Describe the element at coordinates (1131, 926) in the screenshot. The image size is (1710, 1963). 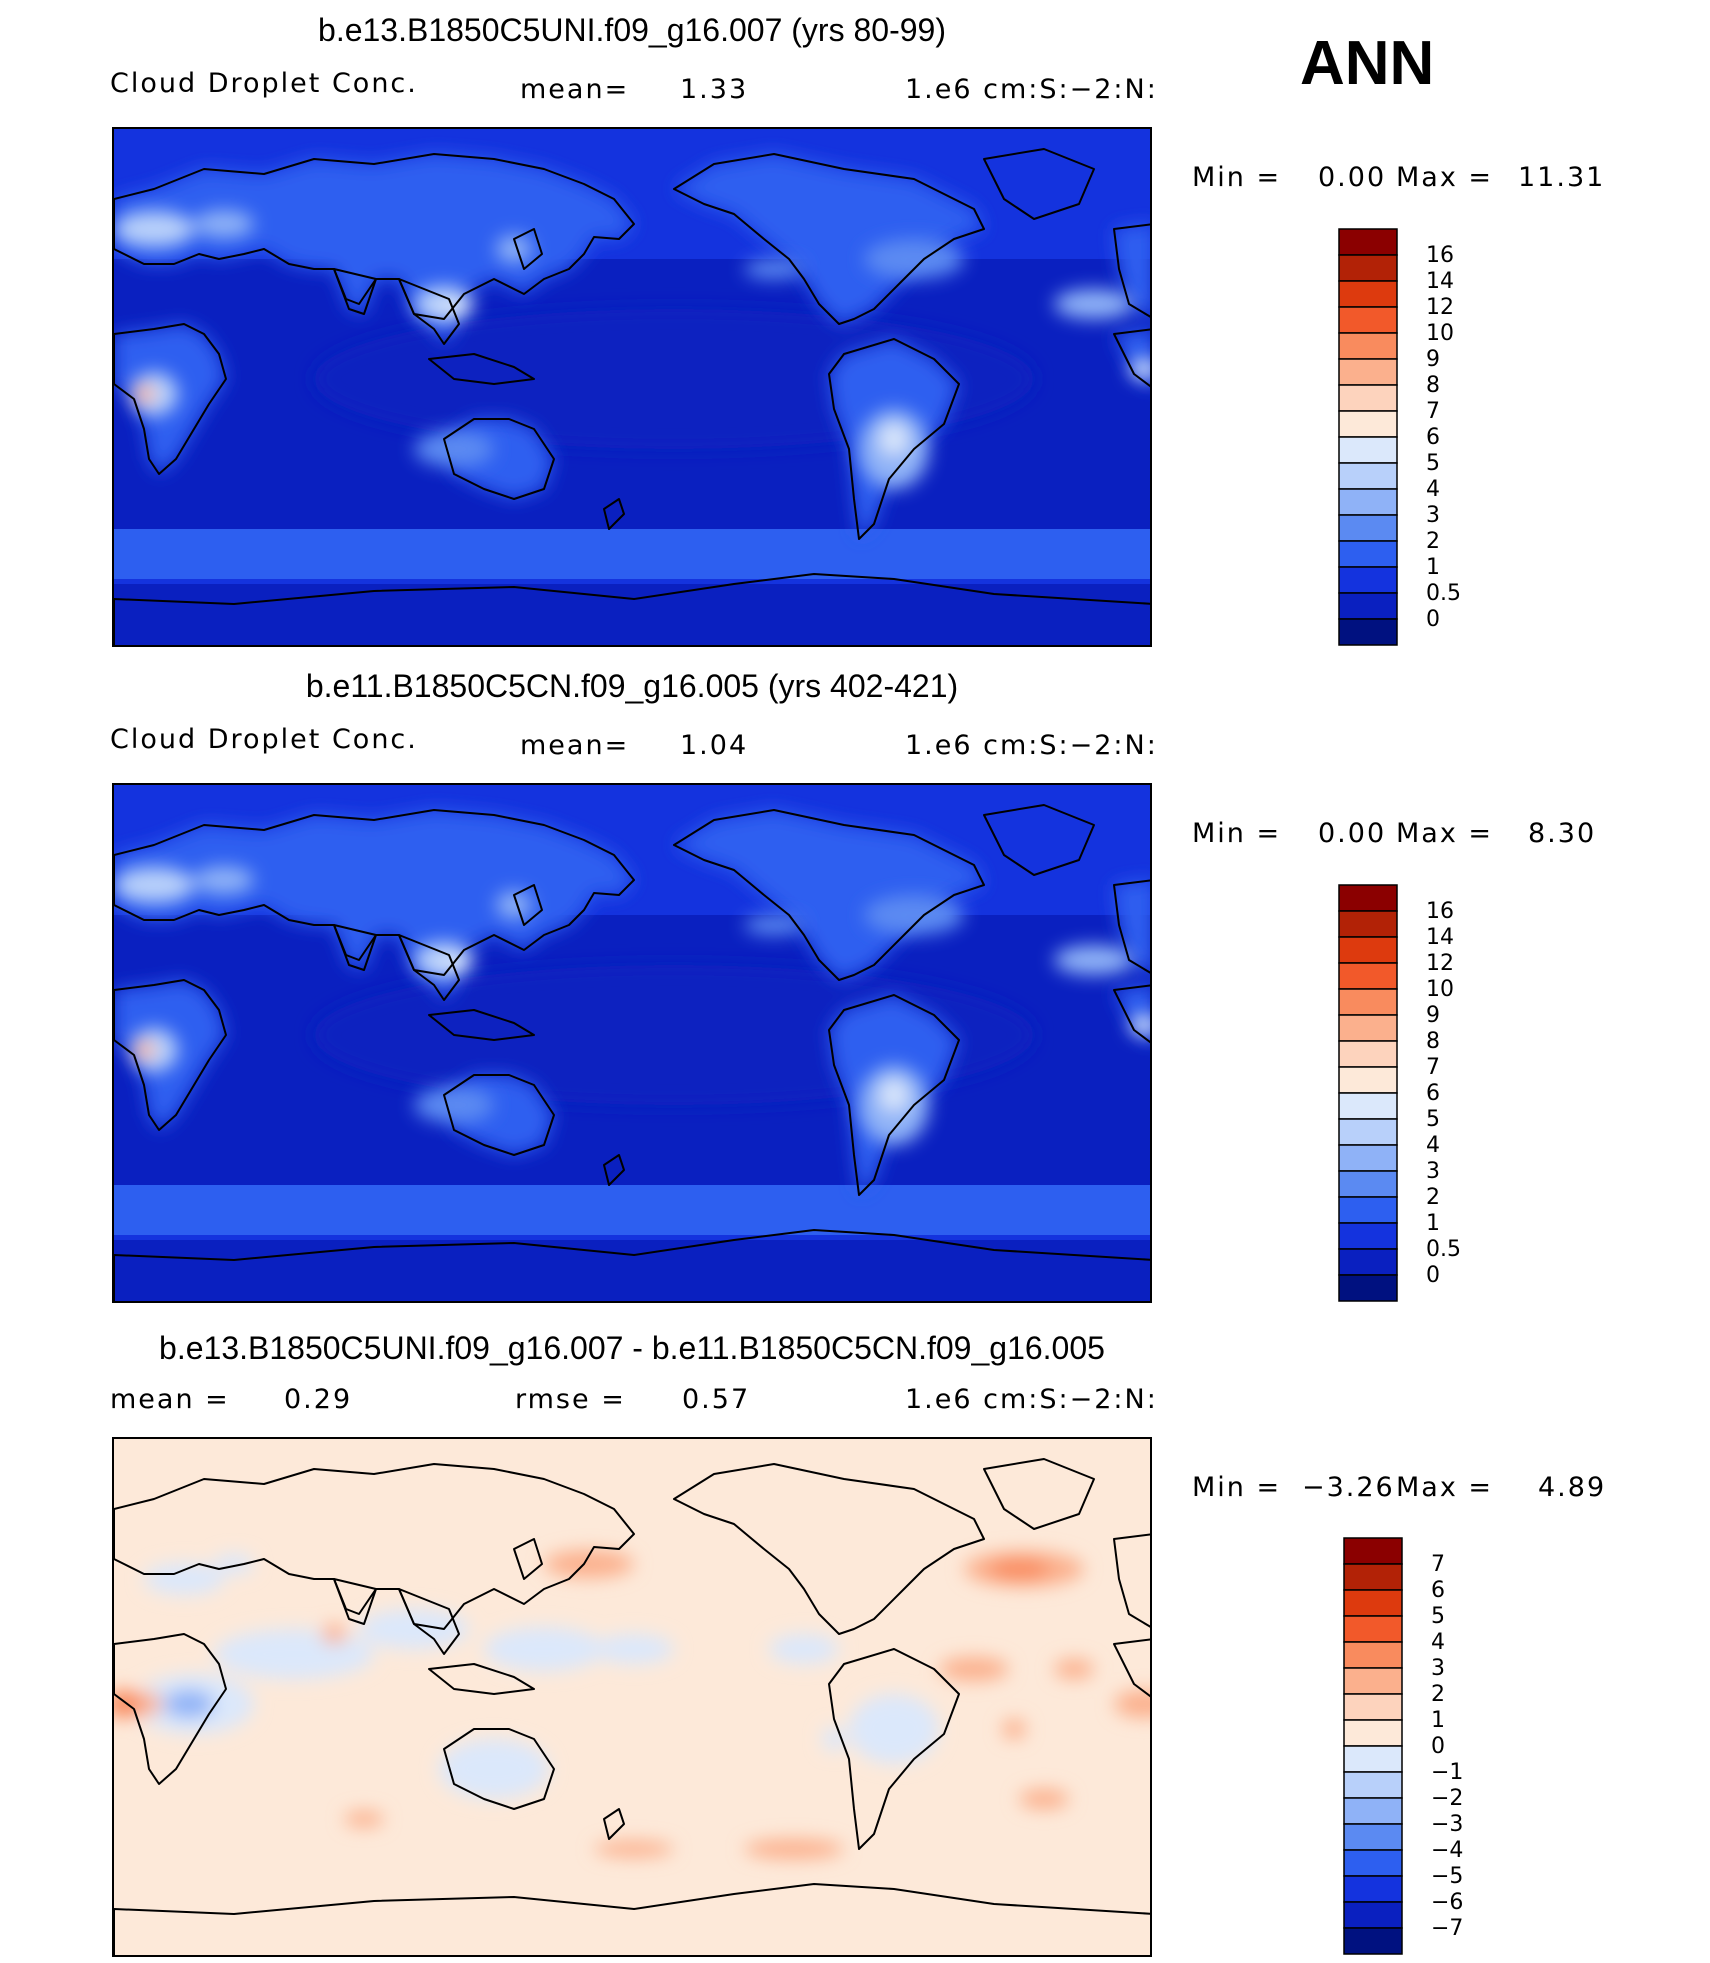
I see `coastline-europe_r` at that location.